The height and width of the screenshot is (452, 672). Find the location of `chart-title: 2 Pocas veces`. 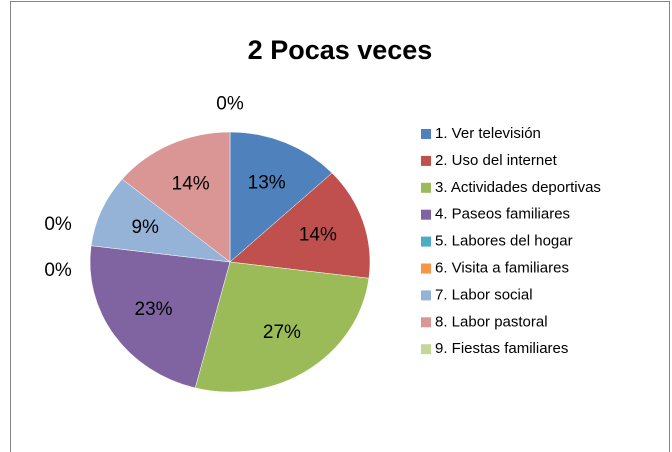

chart-title: 2 Pocas veces is located at coordinates (340, 50).